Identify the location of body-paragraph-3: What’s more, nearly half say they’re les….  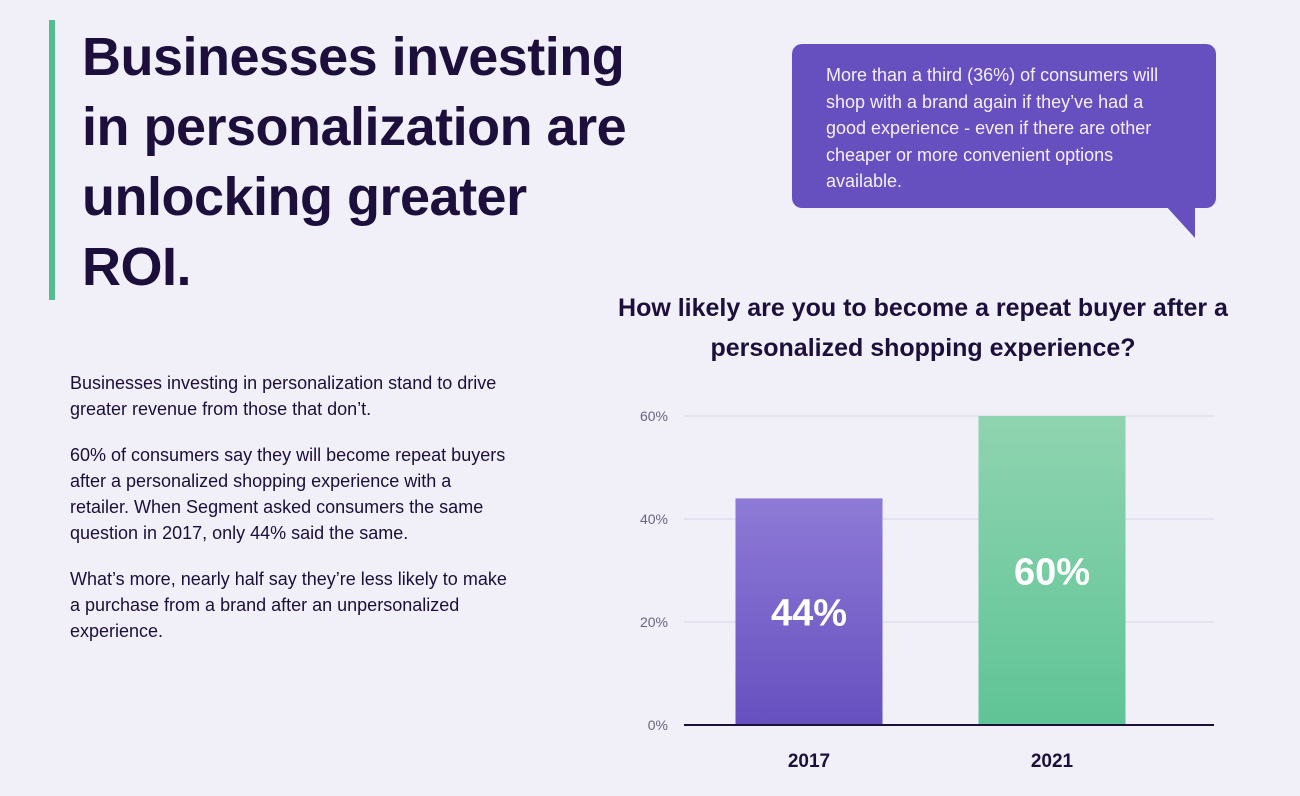
(288, 605).